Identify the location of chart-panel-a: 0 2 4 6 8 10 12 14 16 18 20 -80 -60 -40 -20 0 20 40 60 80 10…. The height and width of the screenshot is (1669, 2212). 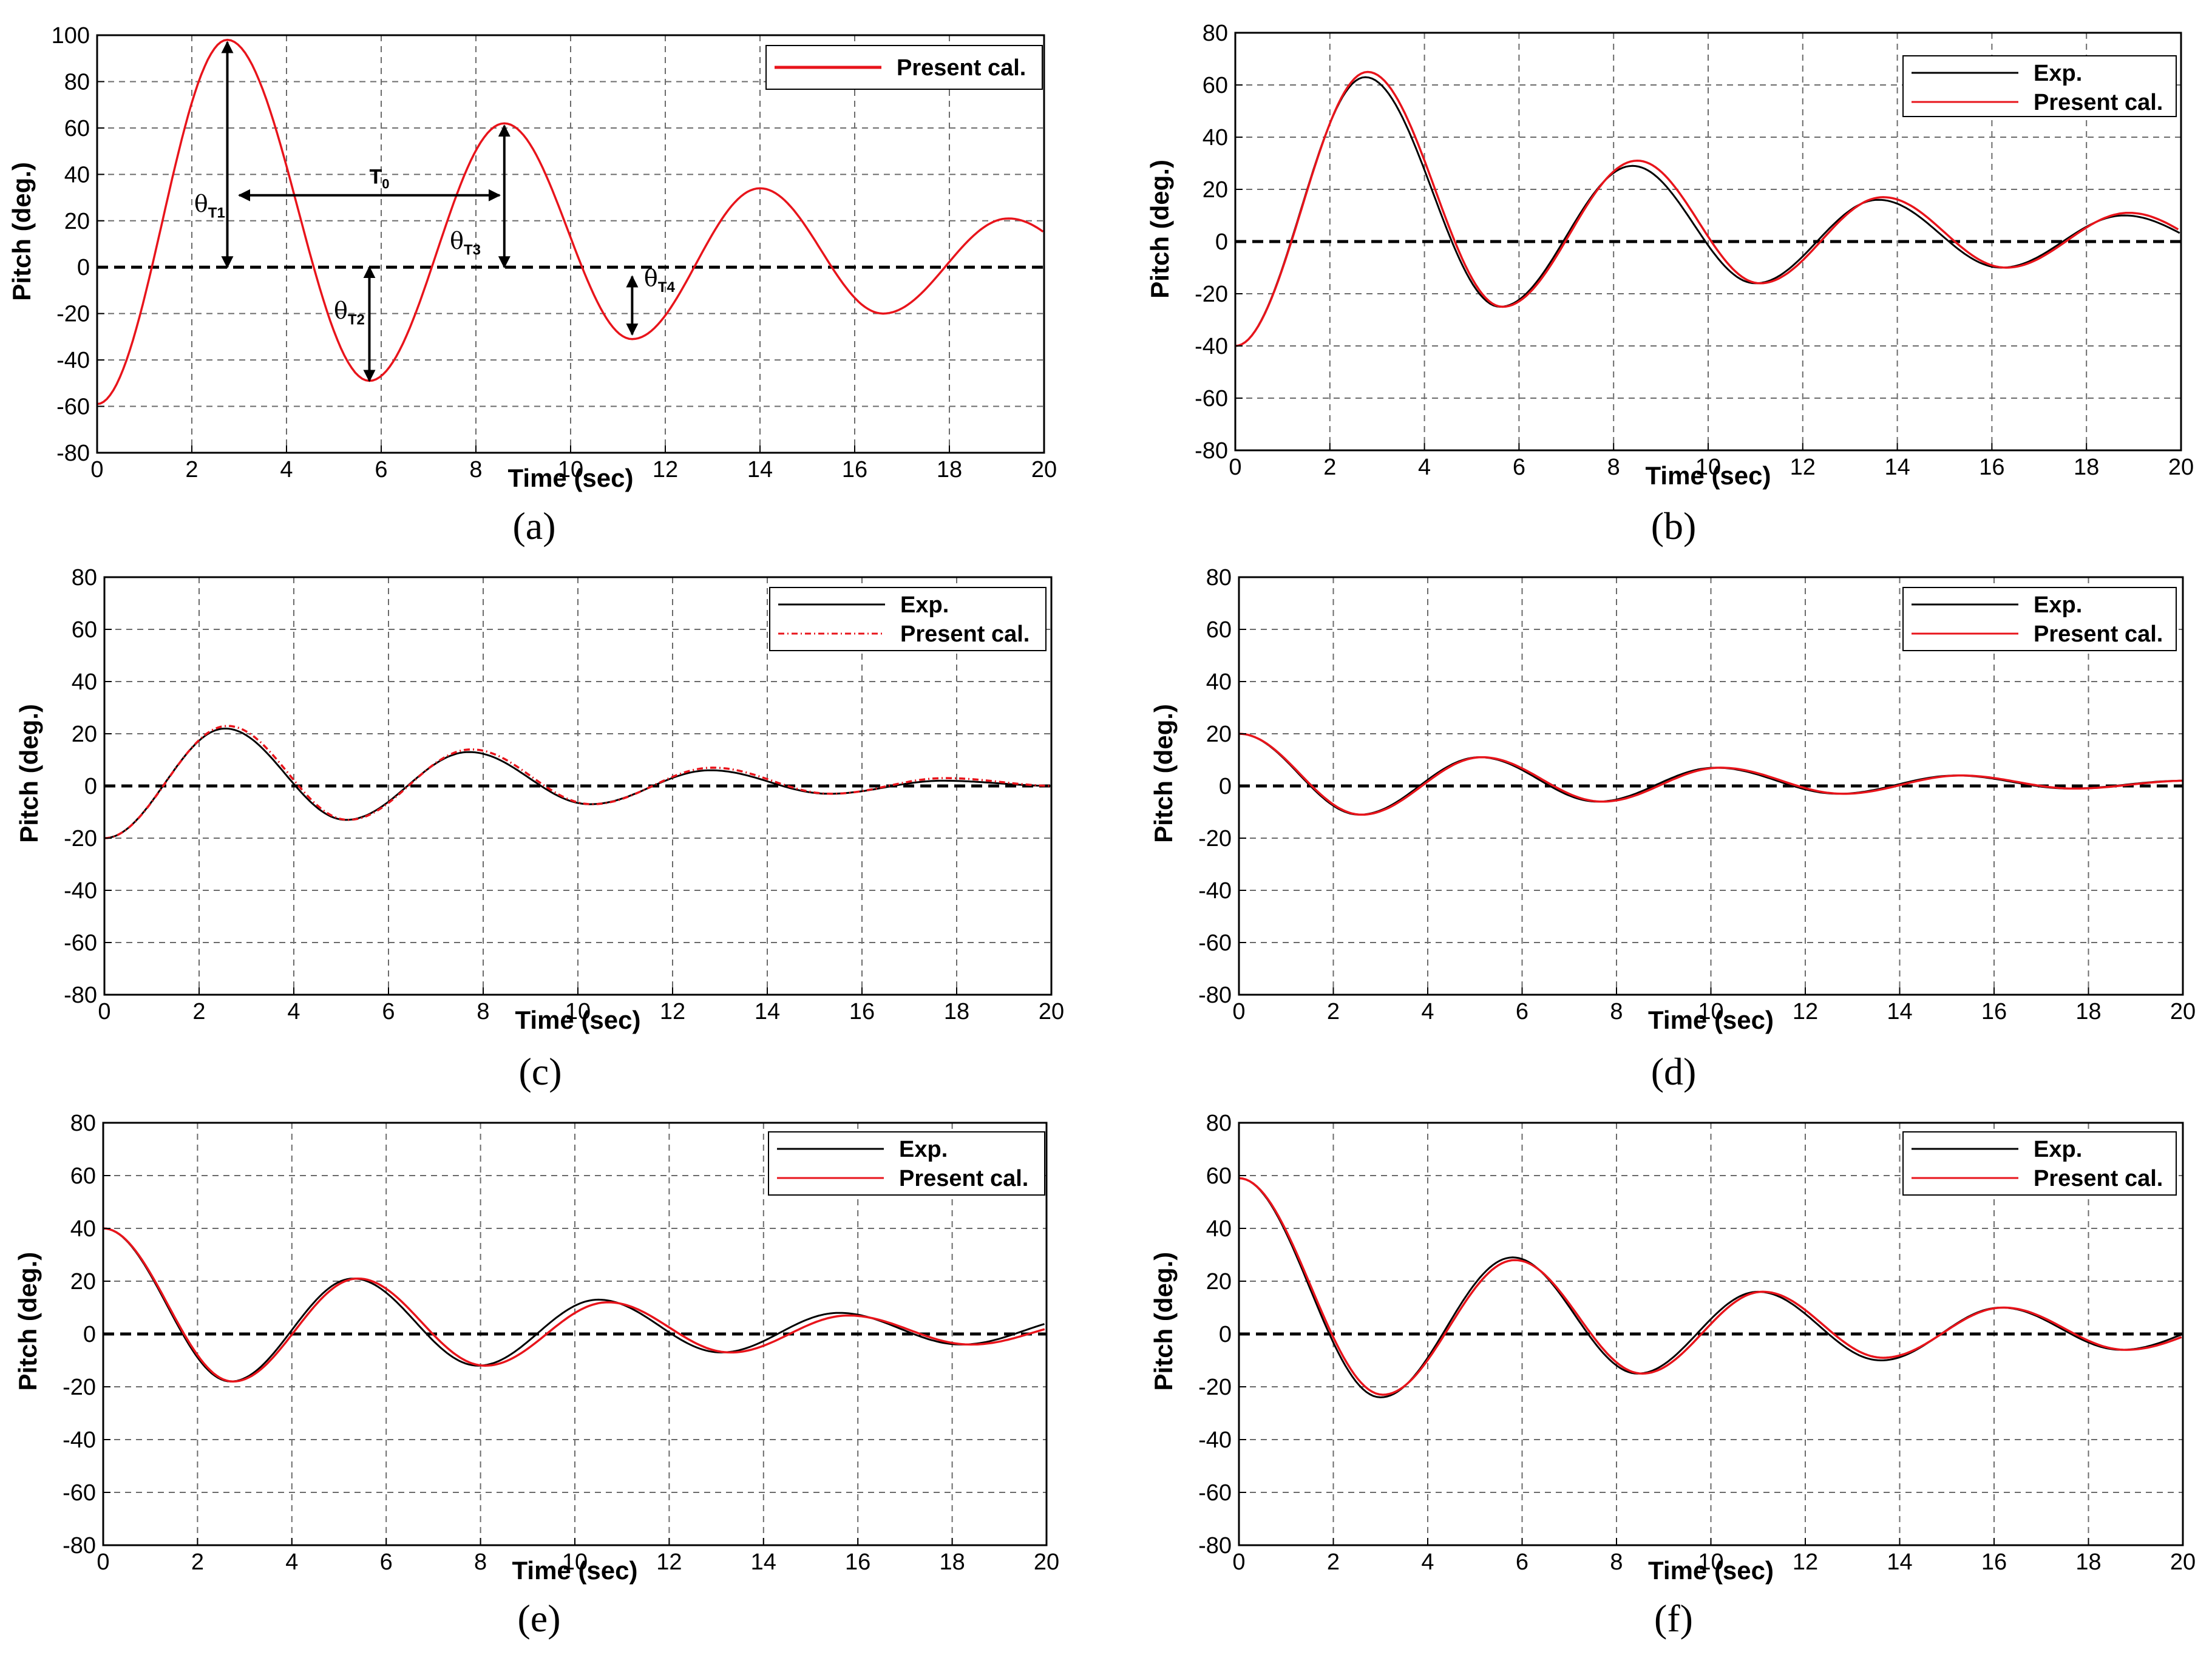
(532, 285).